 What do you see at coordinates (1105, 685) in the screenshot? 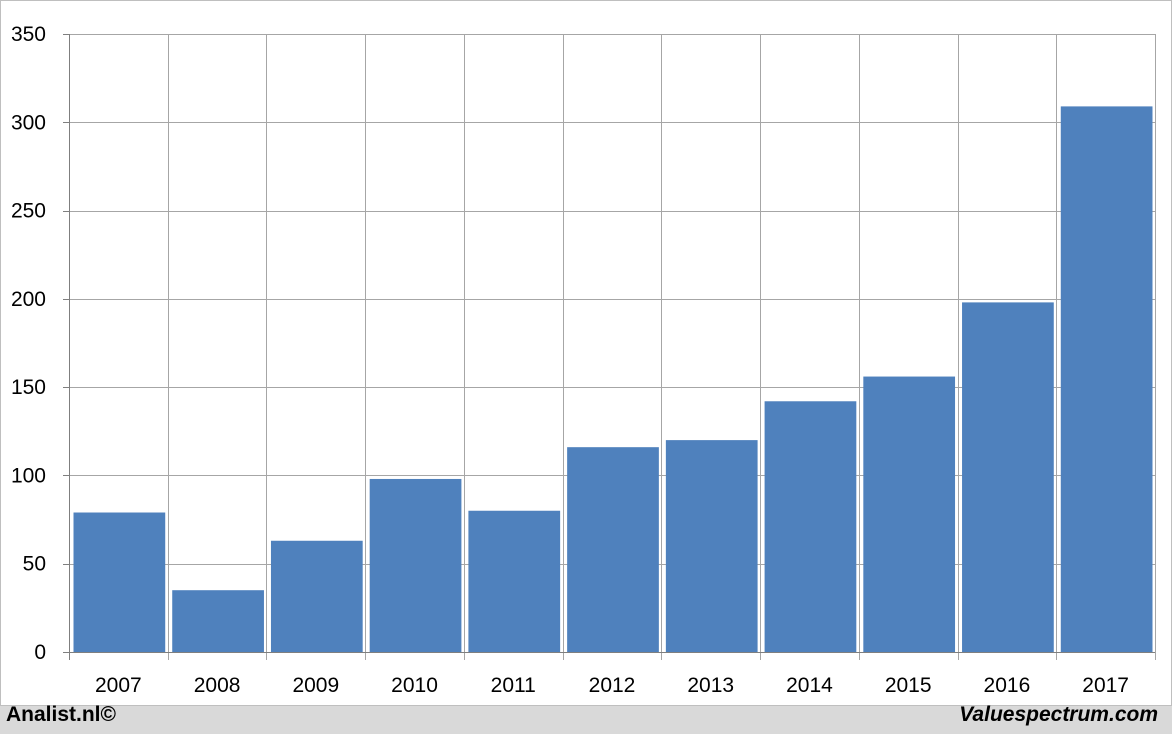
I see `x-tick-label-2017: 2017` at bounding box center [1105, 685].